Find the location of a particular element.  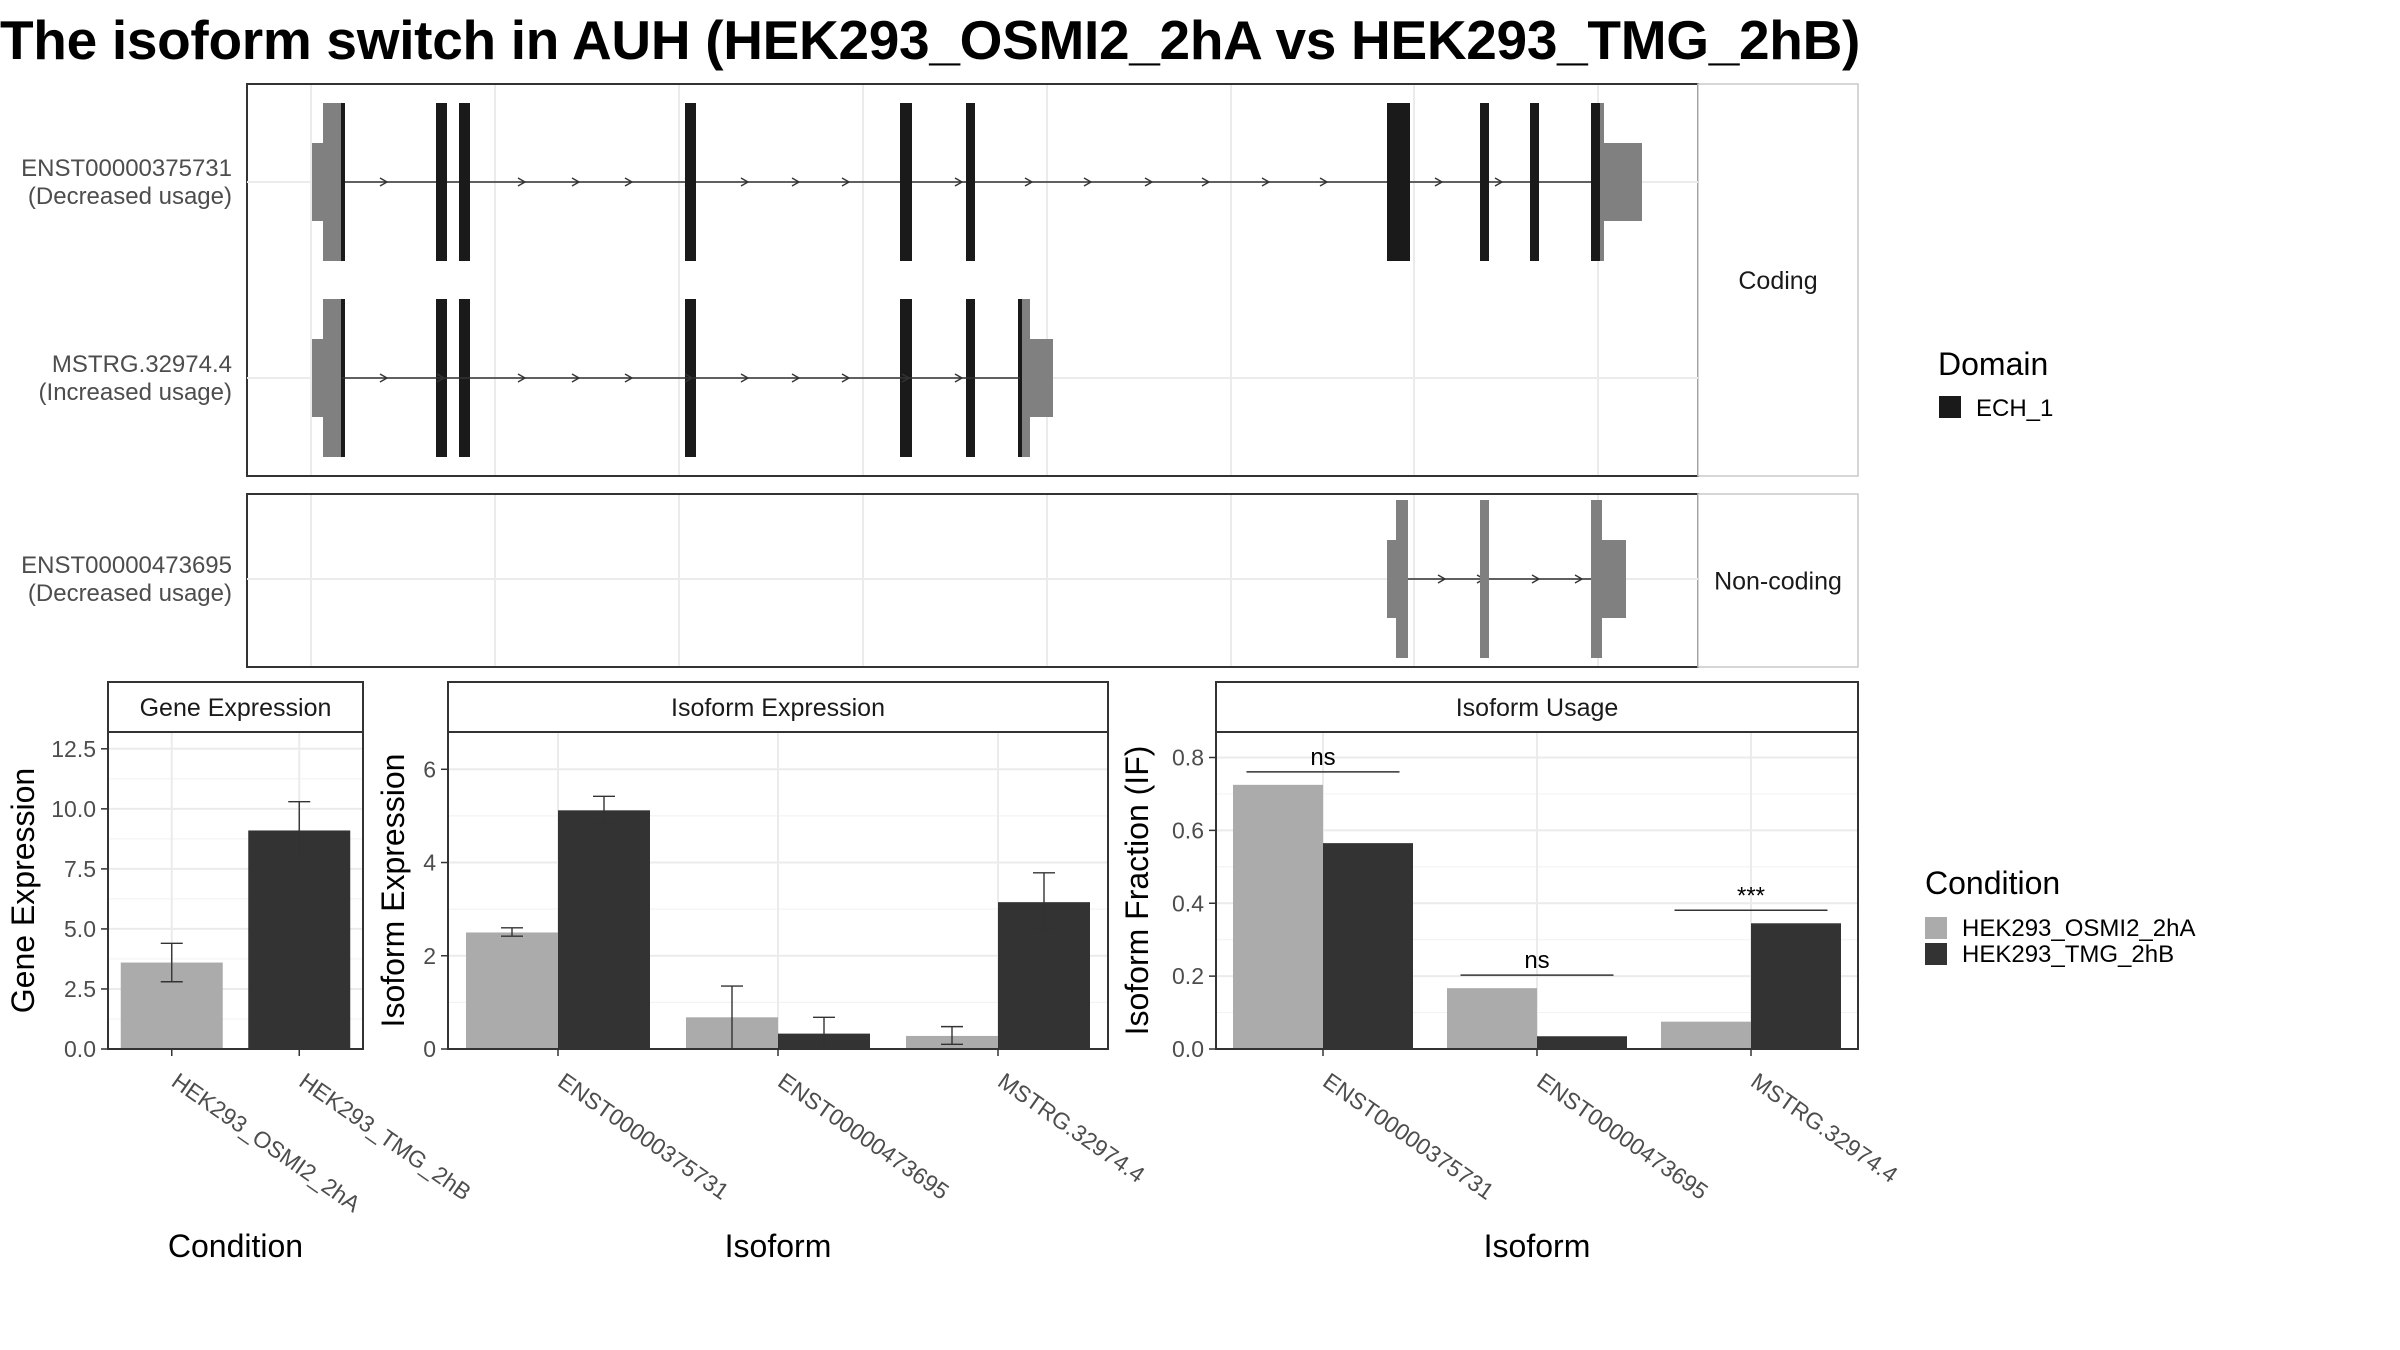

facet-label: Gene Expression is located at coordinates (236, 708).